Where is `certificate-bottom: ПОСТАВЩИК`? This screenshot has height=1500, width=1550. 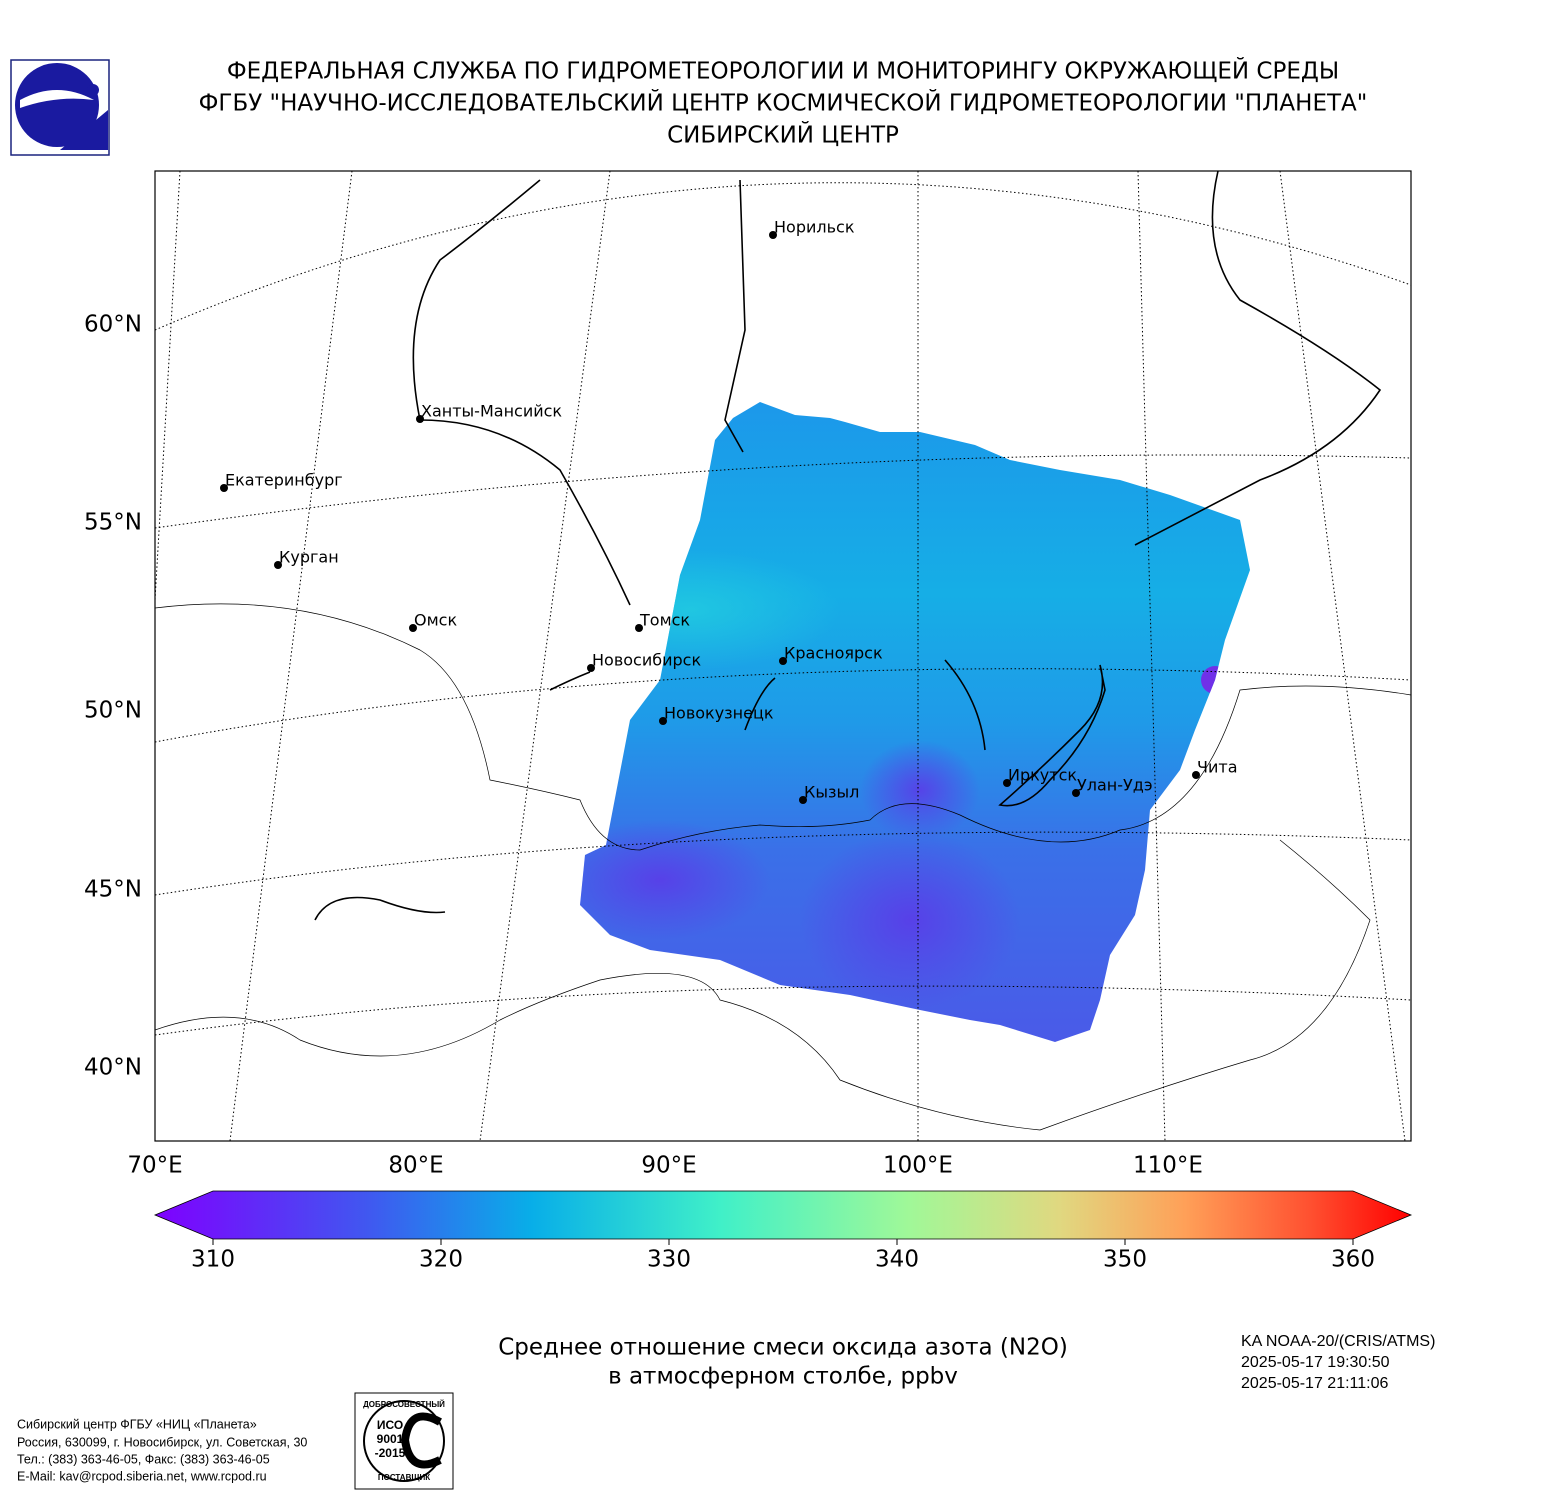
certificate-bottom: ПОСТАВЩИК is located at coordinates (404, 1477).